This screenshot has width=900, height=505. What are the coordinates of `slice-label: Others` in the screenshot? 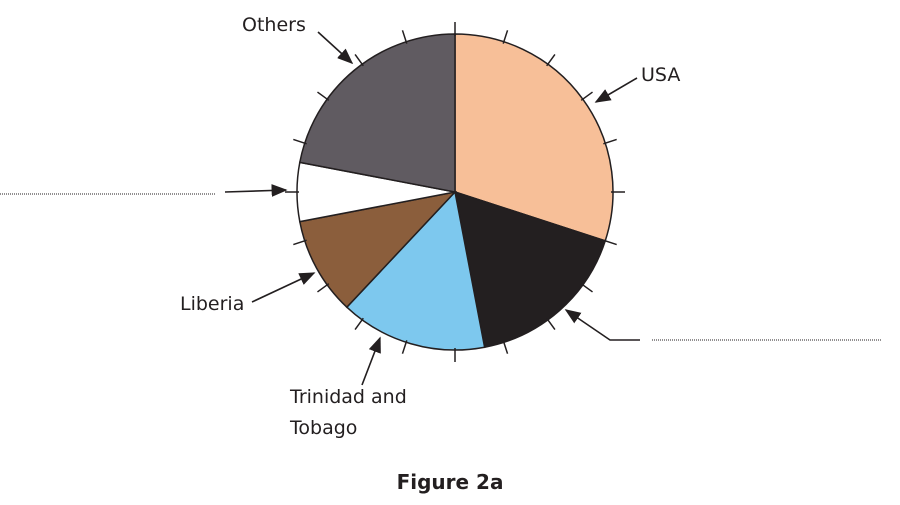 It's located at (274, 25).